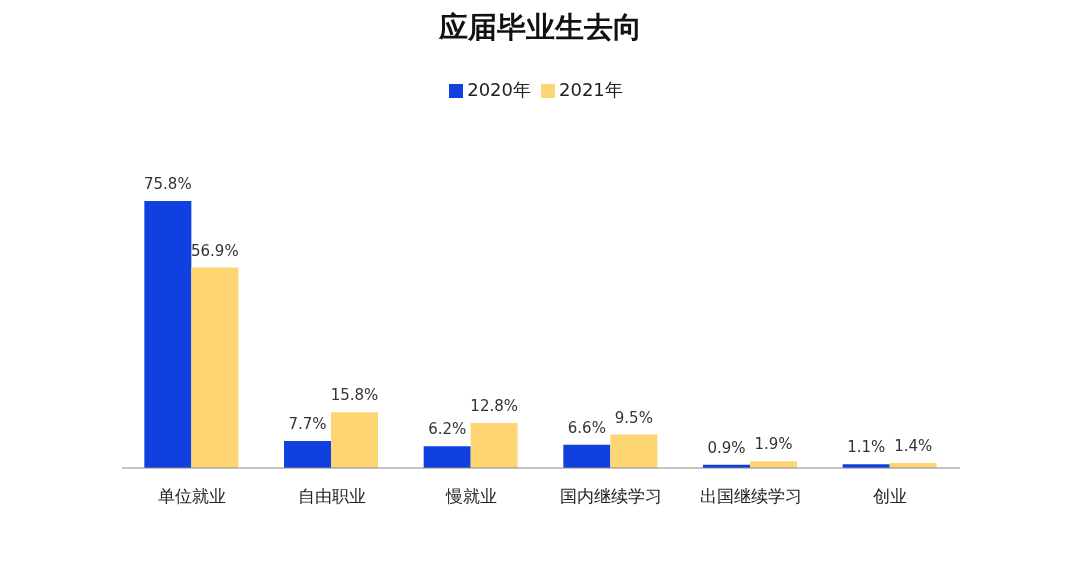  Describe the element at coordinates (540, 27) in the screenshot. I see `chart-title: 应届毕业生去向` at that location.